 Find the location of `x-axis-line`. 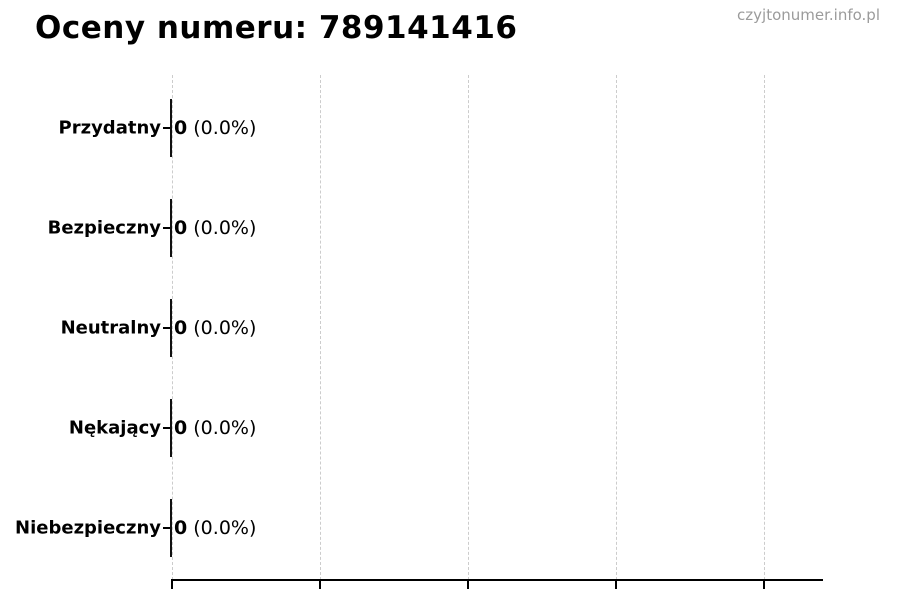

x-axis-line is located at coordinates (497, 580).